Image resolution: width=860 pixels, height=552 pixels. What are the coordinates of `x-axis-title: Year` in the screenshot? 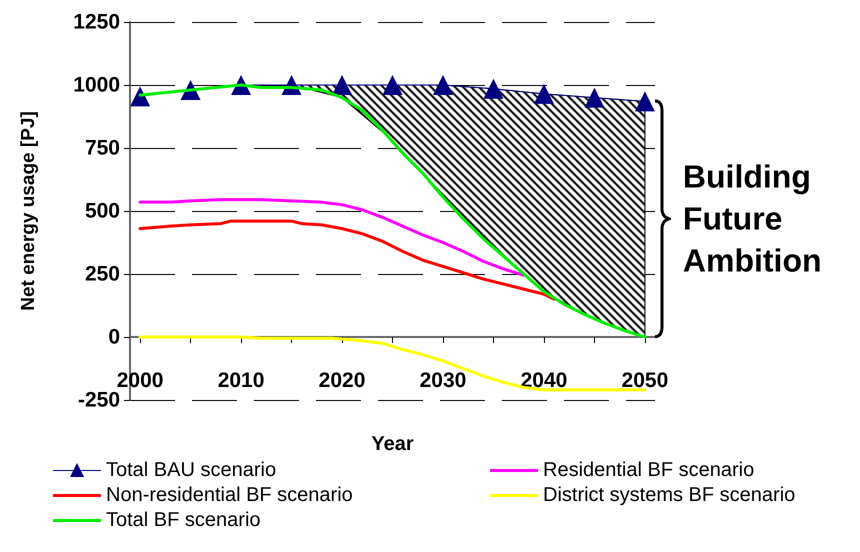 It's located at (392, 444).